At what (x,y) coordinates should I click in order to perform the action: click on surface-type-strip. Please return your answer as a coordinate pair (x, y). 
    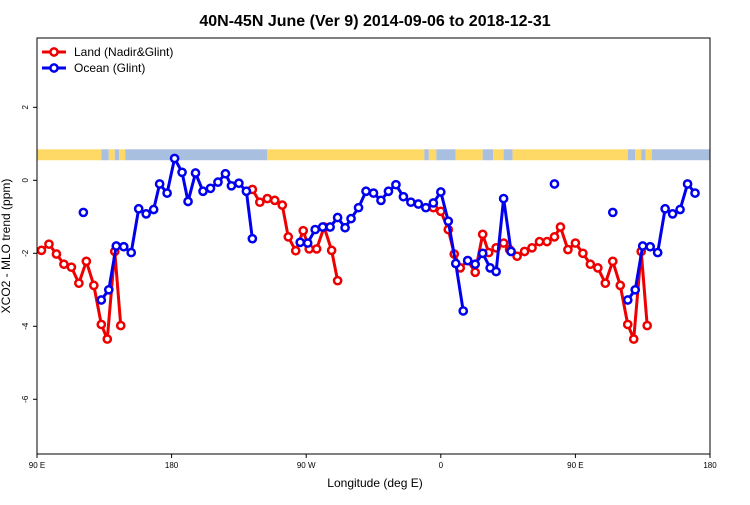
    Looking at the image, I should click on (373, 155).